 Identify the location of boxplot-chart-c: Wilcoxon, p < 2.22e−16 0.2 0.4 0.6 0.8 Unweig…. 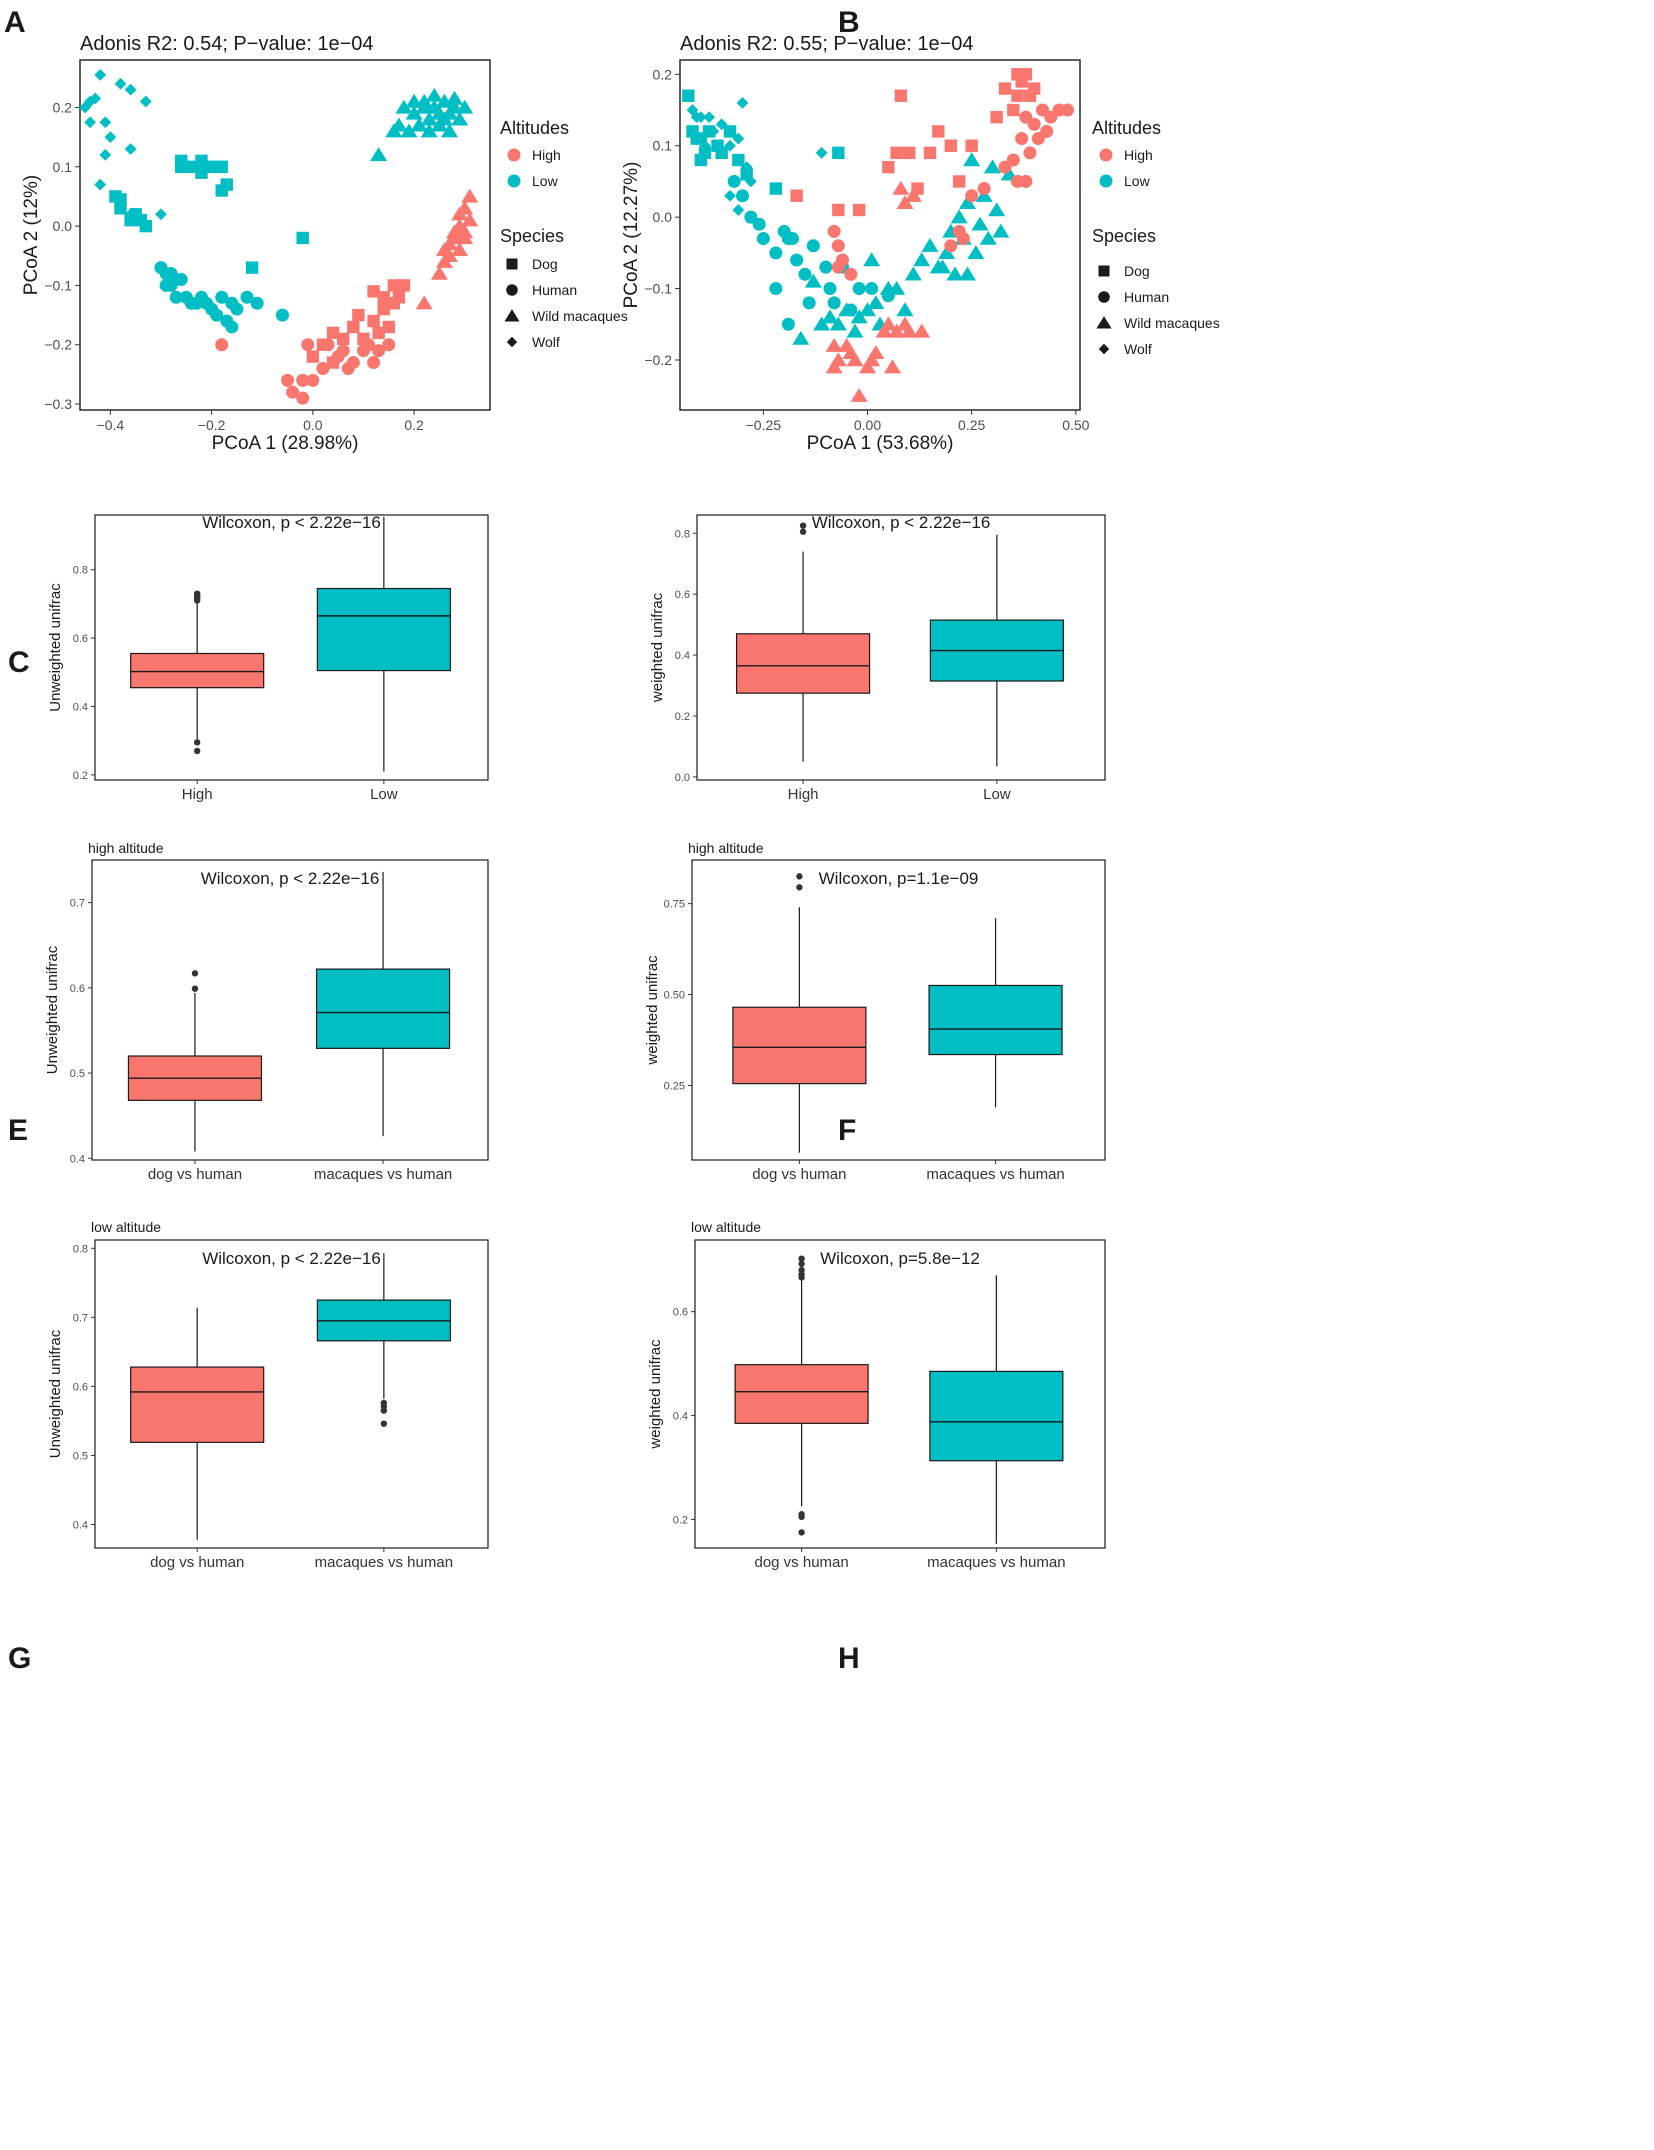
(268, 658).